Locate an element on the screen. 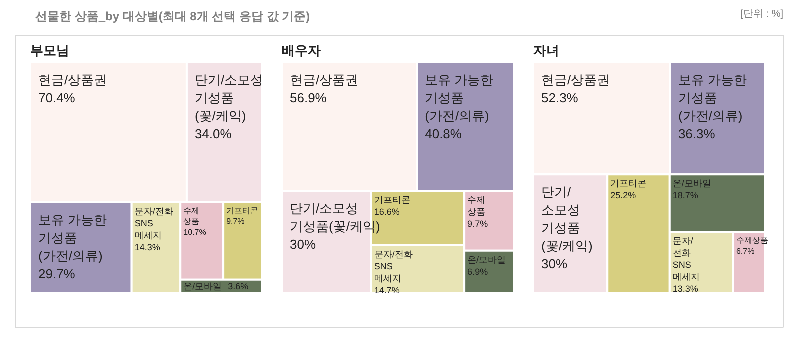 The image size is (799, 338). data-label: 14.7% is located at coordinates (387, 290).